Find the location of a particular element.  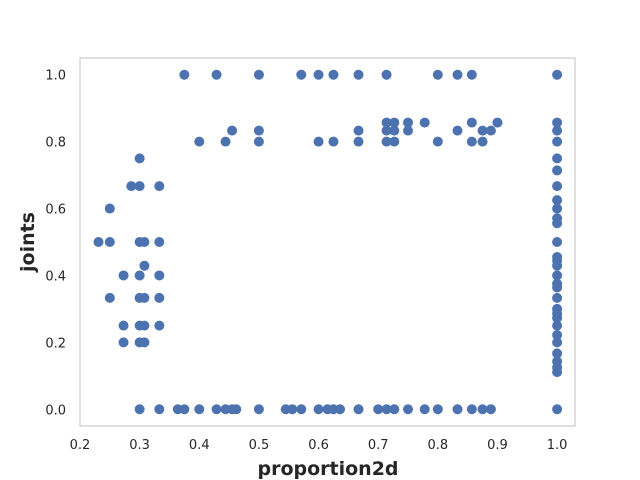

x-tick-label: 0.2 is located at coordinates (80, 445).